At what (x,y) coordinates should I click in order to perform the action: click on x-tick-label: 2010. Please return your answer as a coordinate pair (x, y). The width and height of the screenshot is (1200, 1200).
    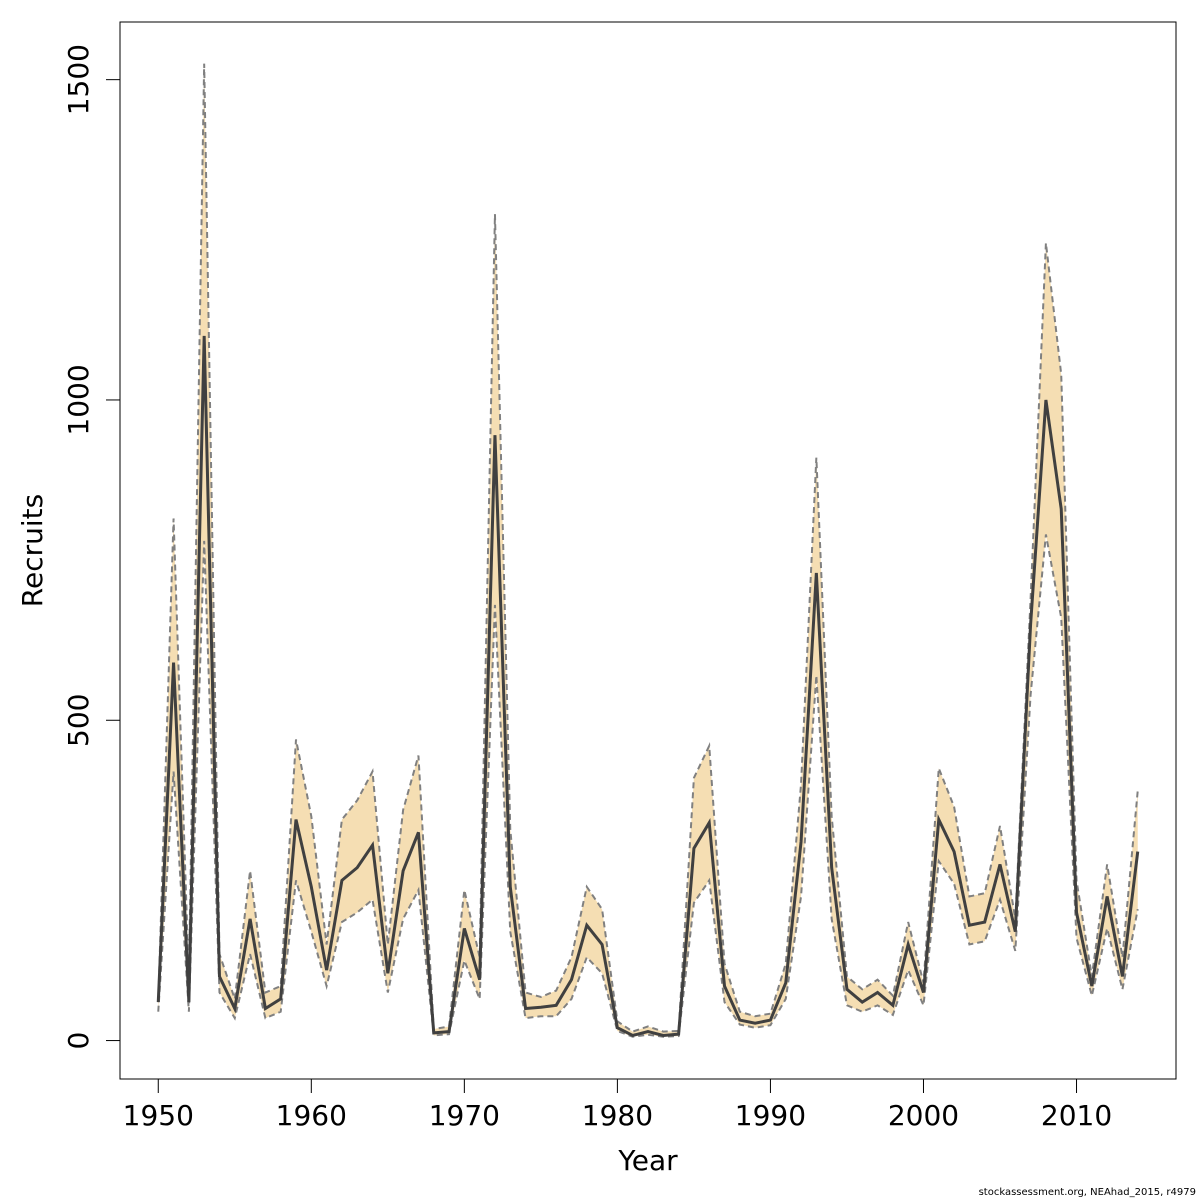
    Looking at the image, I should click on (1076, 1115).